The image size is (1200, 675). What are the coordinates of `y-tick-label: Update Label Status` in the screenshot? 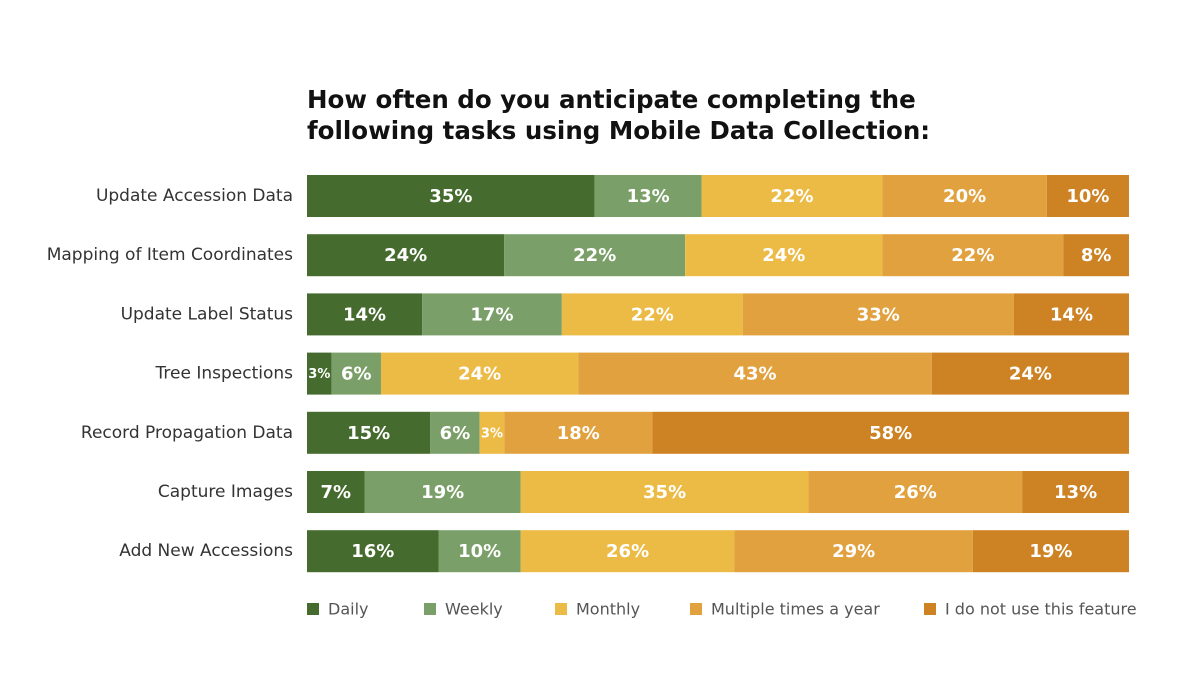 It's located at (207, 314).